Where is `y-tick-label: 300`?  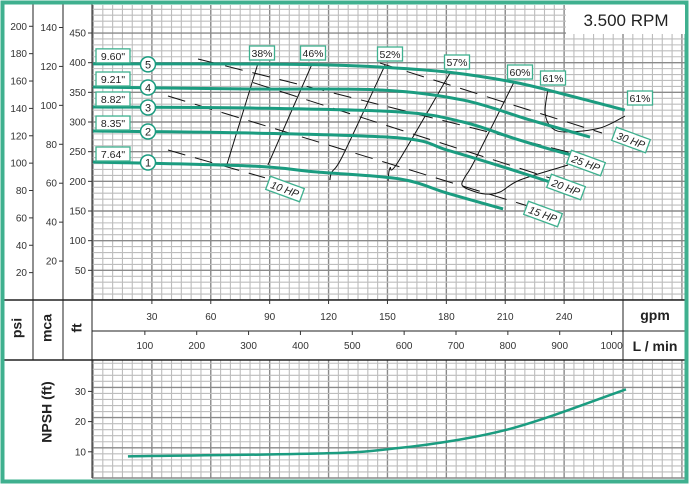
y-tick-label: 300 is located at coordinates (77, 123).